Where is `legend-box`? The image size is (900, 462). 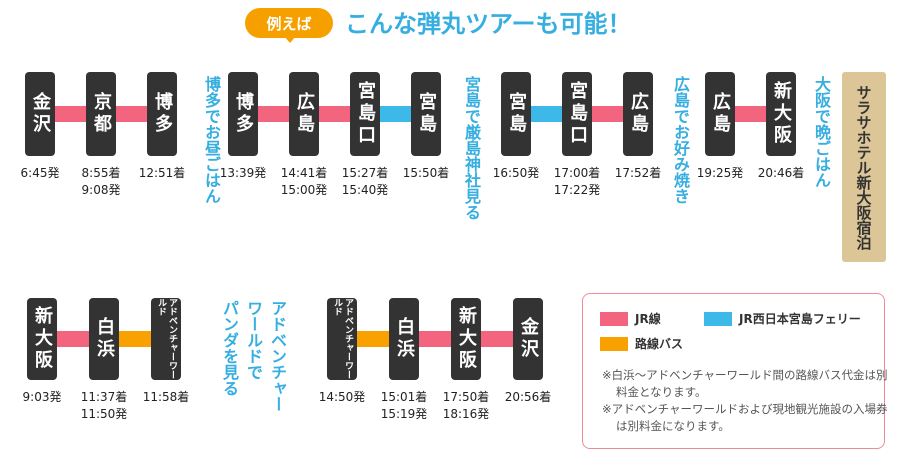 legend-box is located at coordinates (733, 371).